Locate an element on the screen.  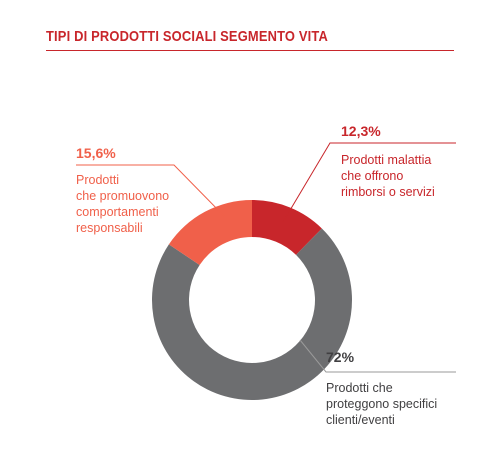
slice-malattia is located at coordinates (287, 227).